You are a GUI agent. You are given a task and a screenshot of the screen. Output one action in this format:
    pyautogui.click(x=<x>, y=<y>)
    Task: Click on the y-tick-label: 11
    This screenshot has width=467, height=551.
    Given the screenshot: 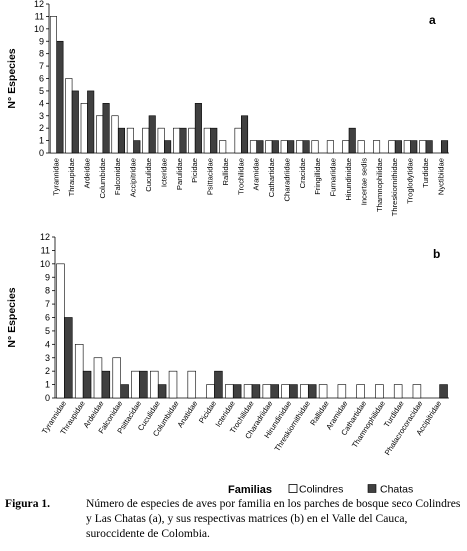 What is the action you would take?
    pyautogui.click(x=45, y=250)
    